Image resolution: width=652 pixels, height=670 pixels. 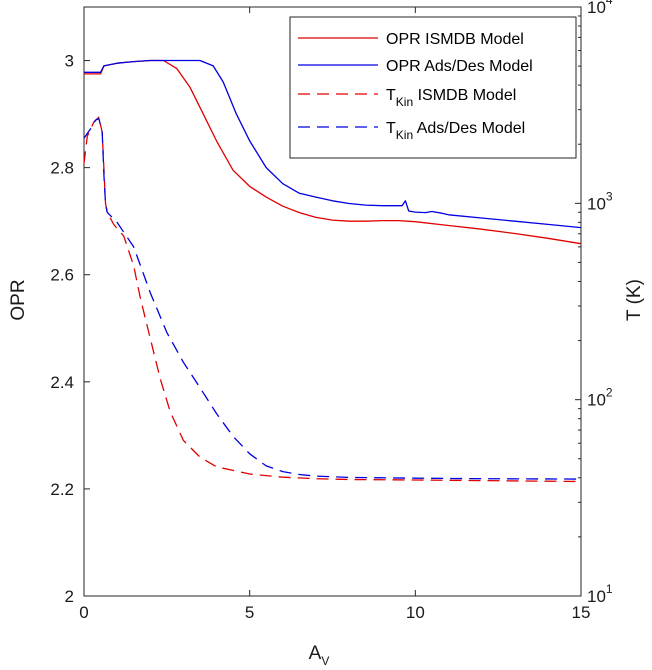 What do you see at coordinates (319, 655) in the screenshot?
I see `x-axis-label: AV` at bounding box center [319, 655].